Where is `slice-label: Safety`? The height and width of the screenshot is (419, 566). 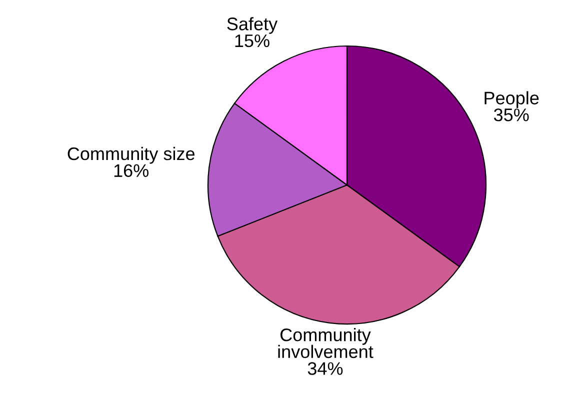 slice-label: Safety is located at coordinates (252, 25).